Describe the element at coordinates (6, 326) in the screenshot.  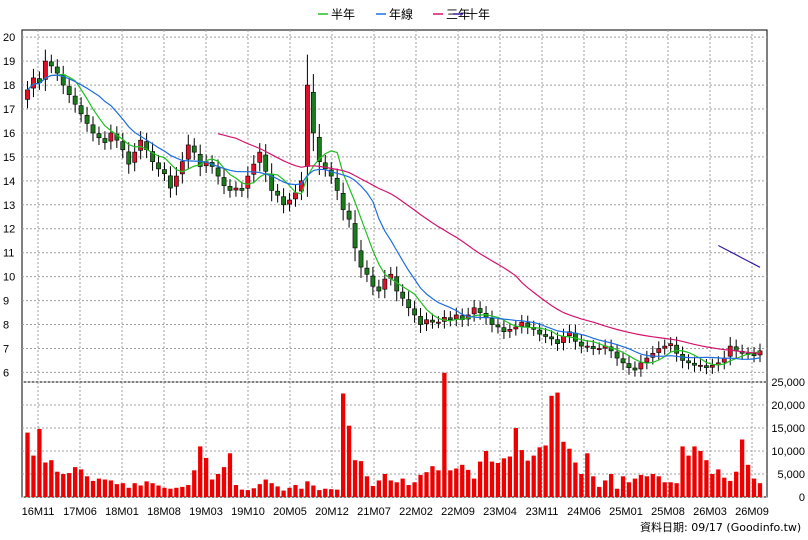
I see `price-y-tick-label: 8` at that location.